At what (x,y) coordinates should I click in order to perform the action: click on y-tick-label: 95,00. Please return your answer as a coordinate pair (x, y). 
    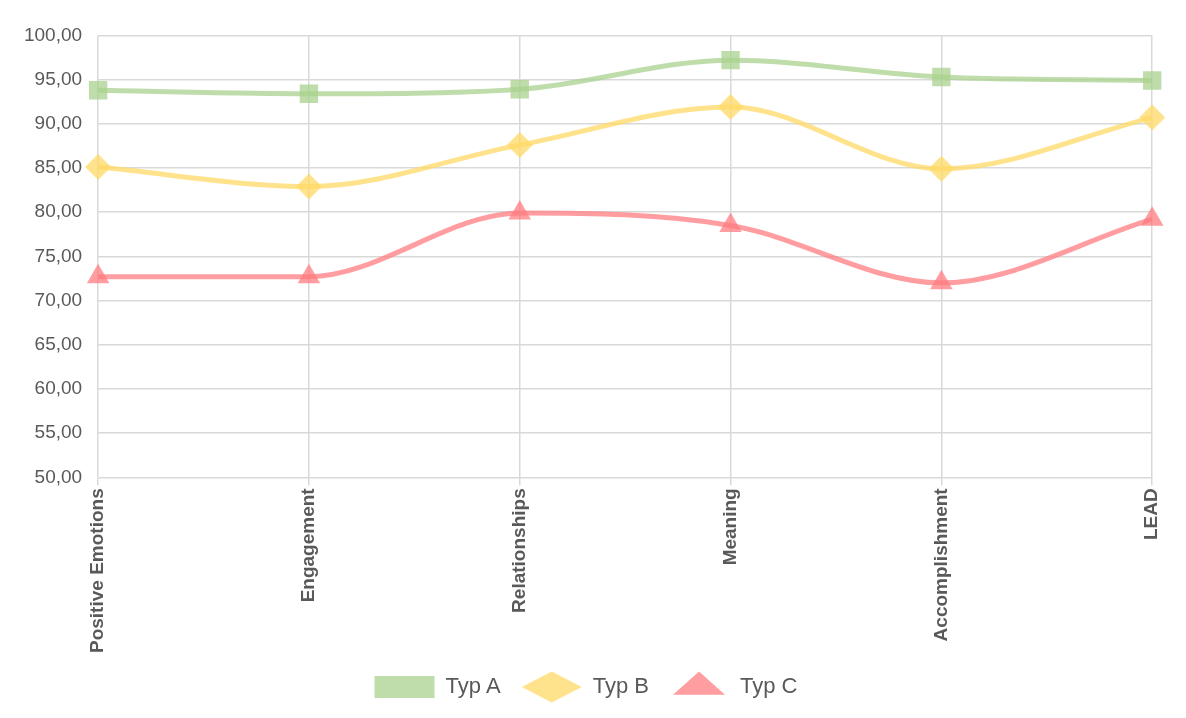
    Looking at the image, I should click on (58, 78).